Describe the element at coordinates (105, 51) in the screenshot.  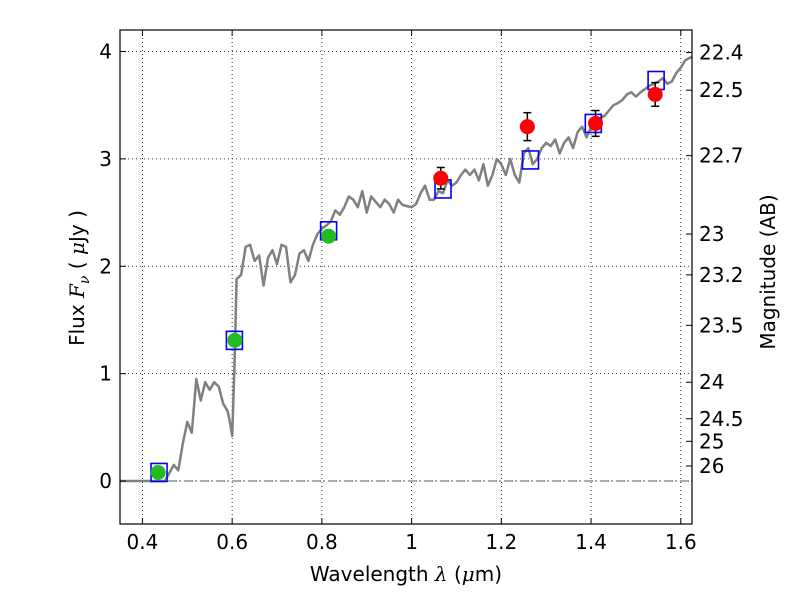
I see `y-tick-label: 4` at that location.